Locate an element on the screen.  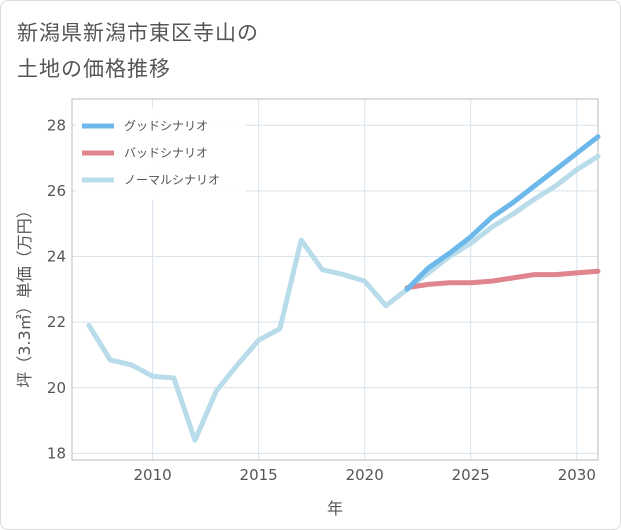
x-tick-label: 2015 is located at coordinates (259, 475).